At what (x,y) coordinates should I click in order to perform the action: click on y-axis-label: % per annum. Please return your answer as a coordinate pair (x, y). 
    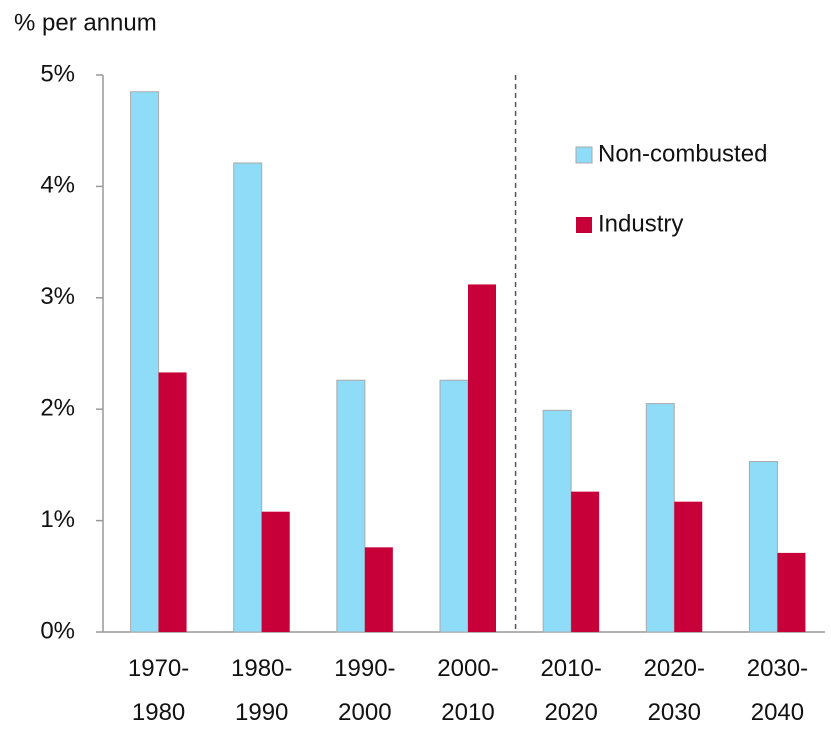
    Looking at the image, I should click on (85, 22).